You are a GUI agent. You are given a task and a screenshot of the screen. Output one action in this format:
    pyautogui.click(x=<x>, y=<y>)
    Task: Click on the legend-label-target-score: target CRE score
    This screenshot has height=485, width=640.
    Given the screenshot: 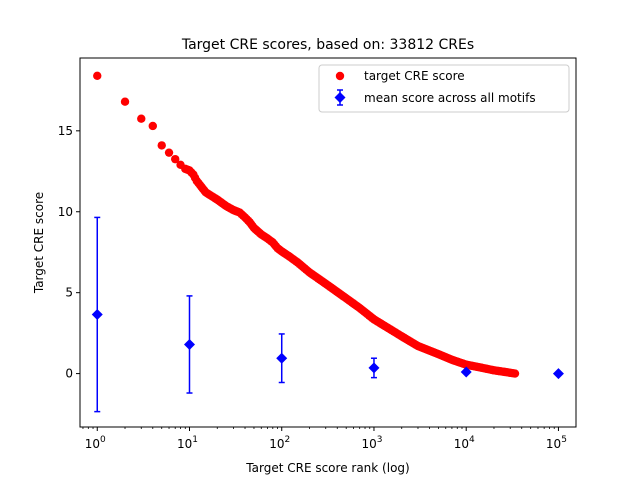 What is the action you would take?
    pyautogui.click(x=414, y=76)
    